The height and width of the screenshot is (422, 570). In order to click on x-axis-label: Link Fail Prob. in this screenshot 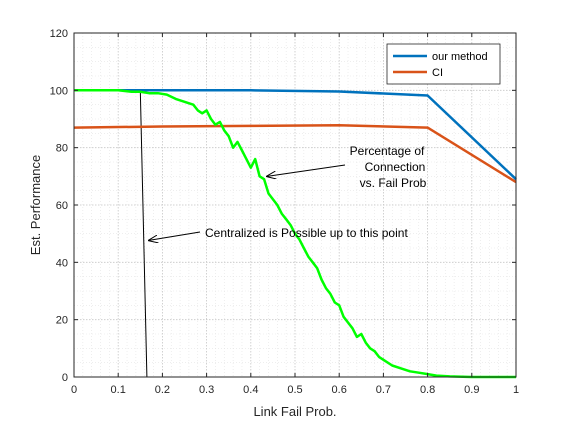, I will do `click(294, 411)`.